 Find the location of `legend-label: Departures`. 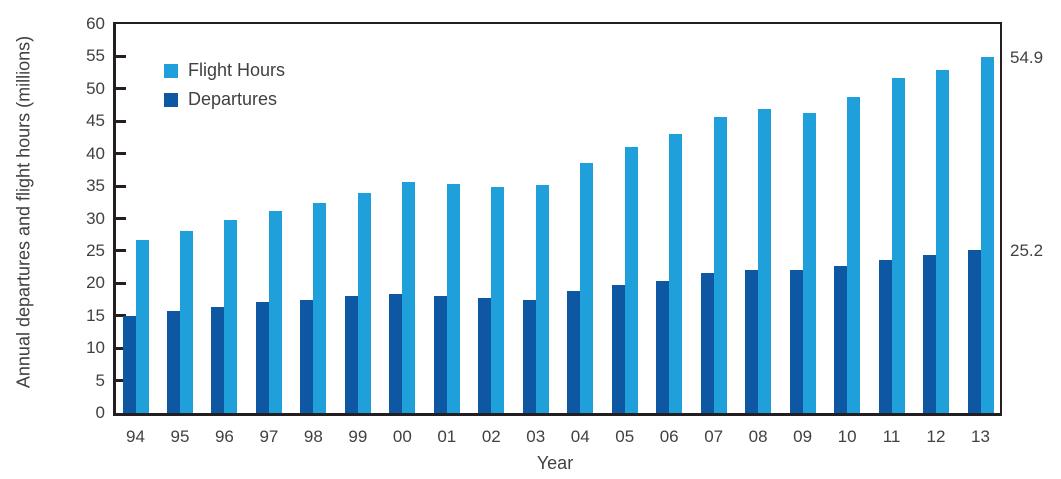

legend-label: Departures is located at coordinates (233, 99).